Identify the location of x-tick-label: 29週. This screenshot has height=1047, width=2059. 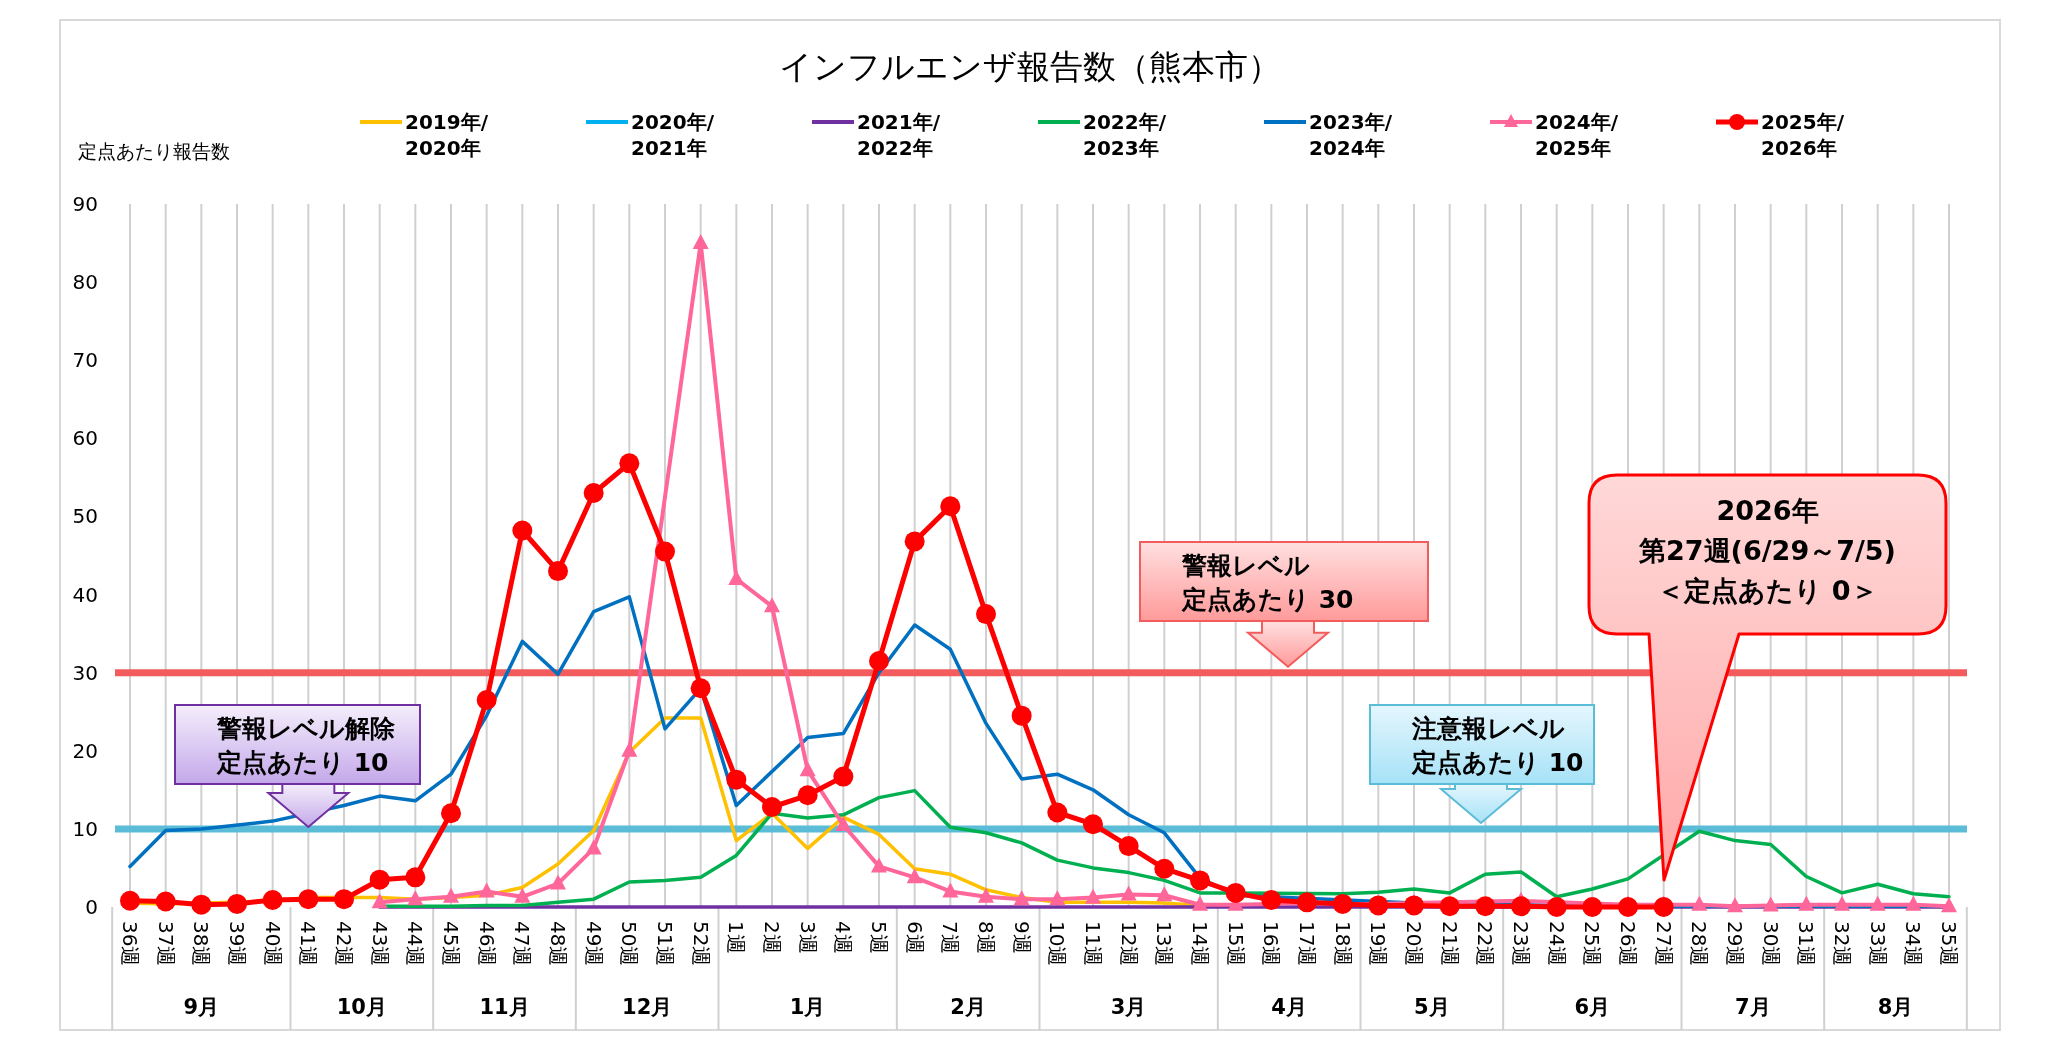
(1735, 944).